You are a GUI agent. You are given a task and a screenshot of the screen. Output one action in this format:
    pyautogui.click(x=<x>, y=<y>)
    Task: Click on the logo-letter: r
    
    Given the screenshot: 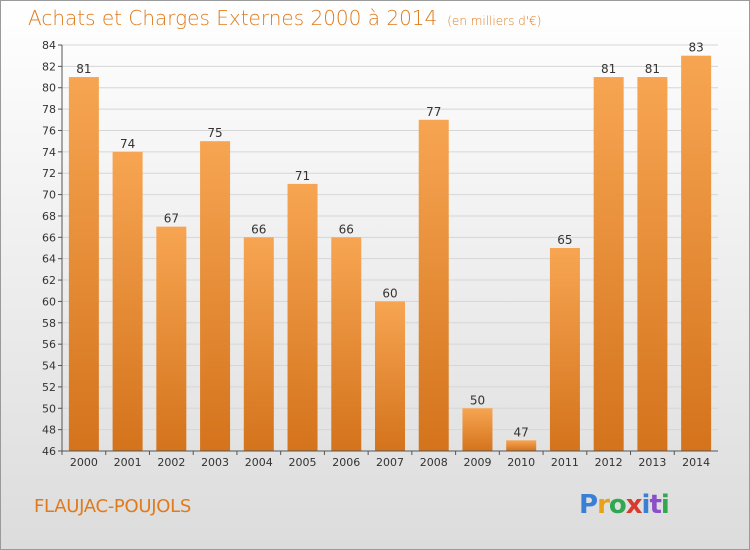 What is the action you would take?
    pyautogui.click(x=603, y=505)
    